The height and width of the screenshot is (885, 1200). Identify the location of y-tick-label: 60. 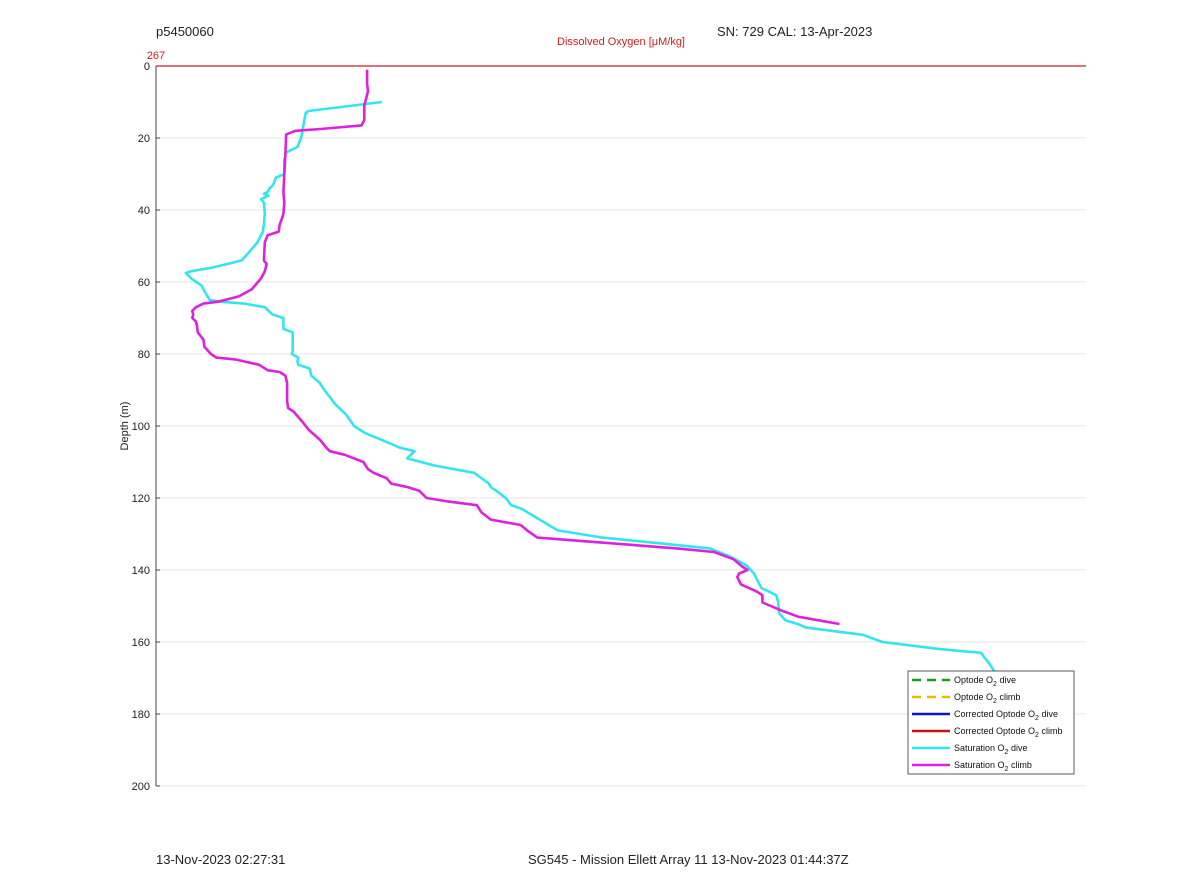
(144, 283).